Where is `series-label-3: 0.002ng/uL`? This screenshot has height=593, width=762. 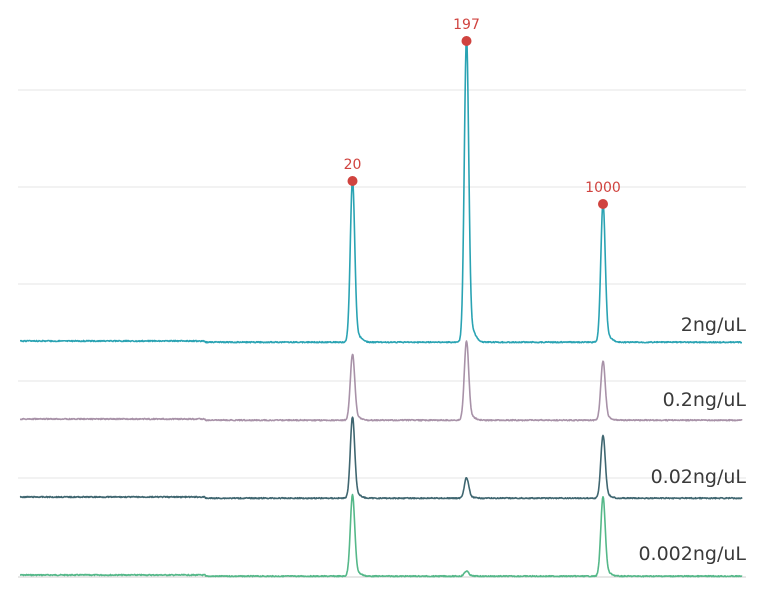 series-label-3: 0.002ng/uL is located at coordinates (692, 554).